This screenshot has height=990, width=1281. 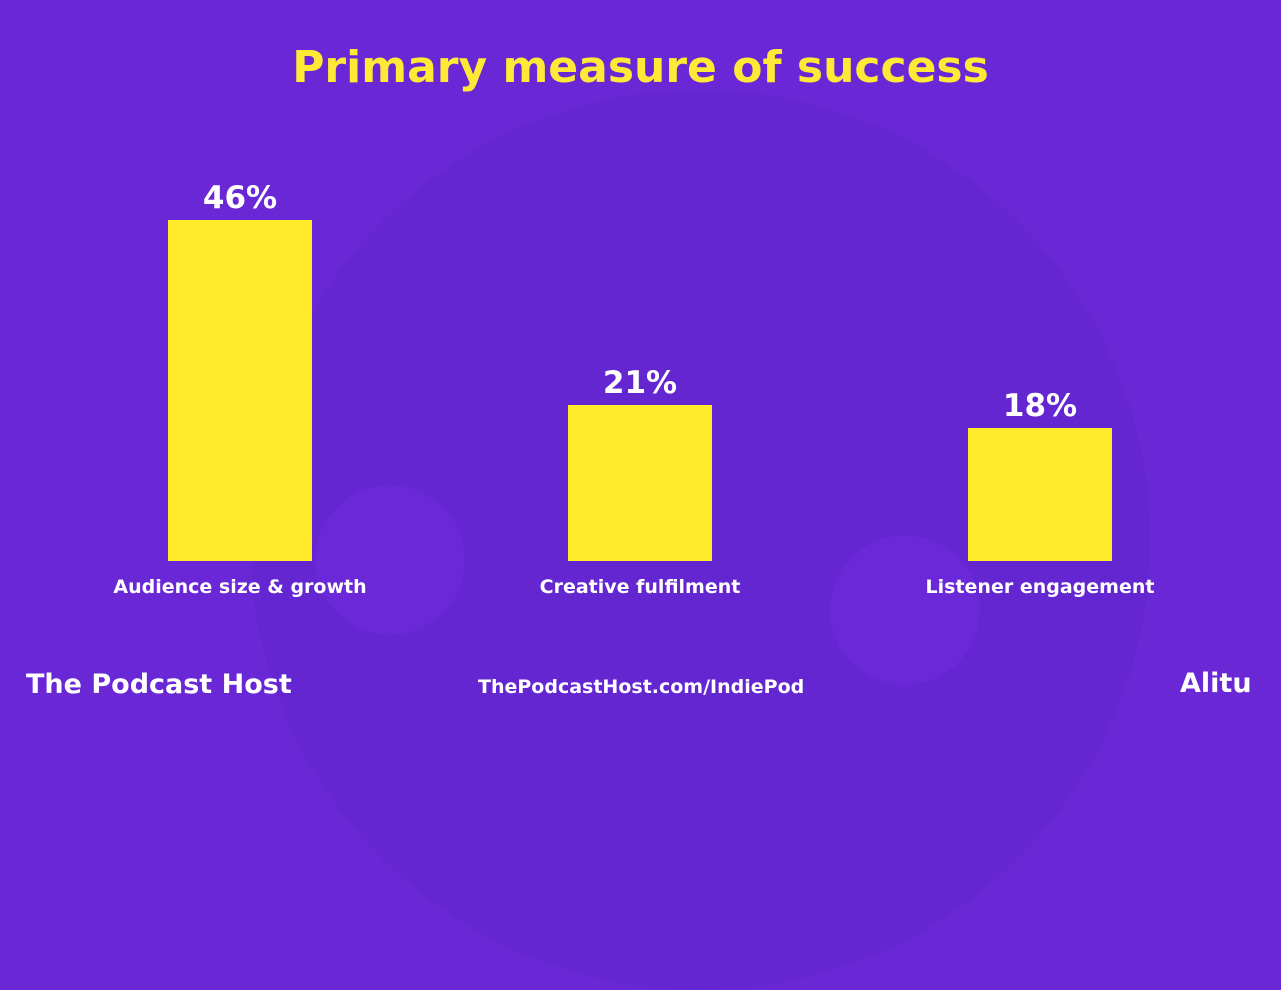 What do you see at coordinates (640, 383) in the screenshot?
I see `bar-value-label: 21%` at bounding box center [640, 383].